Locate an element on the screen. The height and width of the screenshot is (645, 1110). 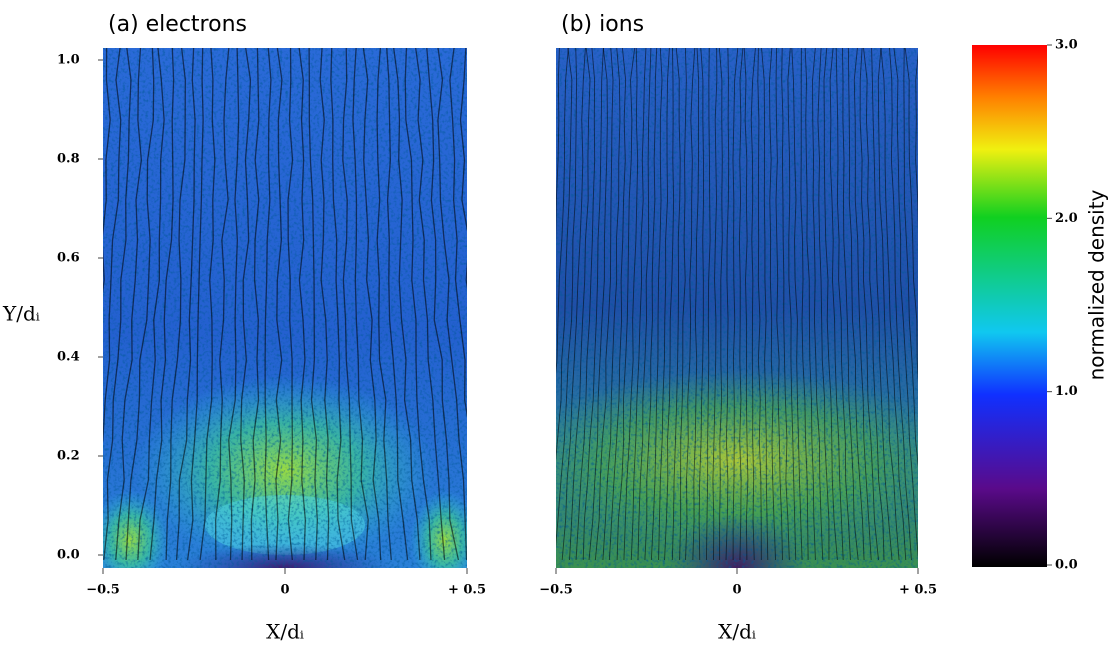
y-tick-label: 1.0 is located at coordinates (68, 60).